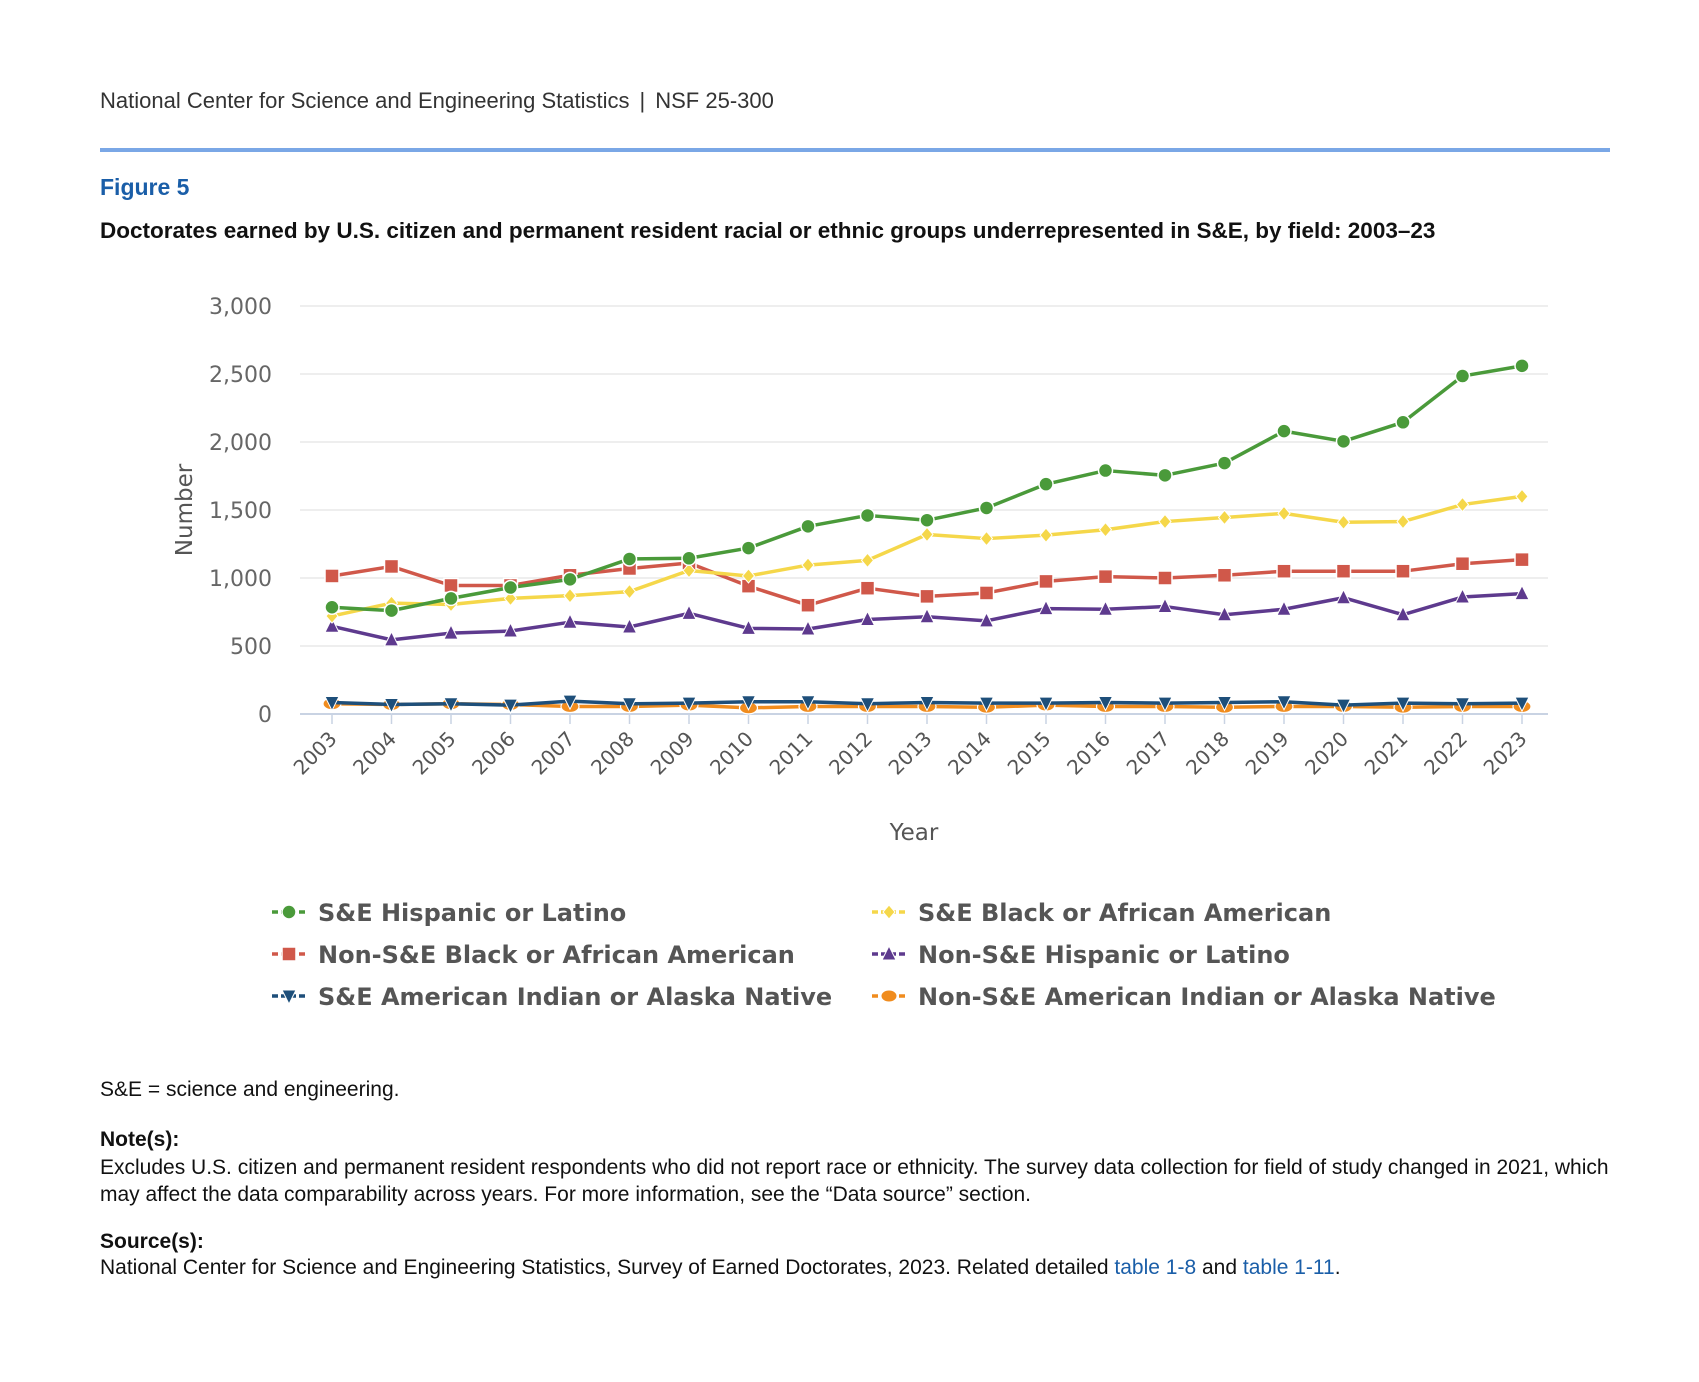 Image resolution: width=1699 pixels, height=1382 pixels. I want to click on source-end: ., so click(1337, 1267).